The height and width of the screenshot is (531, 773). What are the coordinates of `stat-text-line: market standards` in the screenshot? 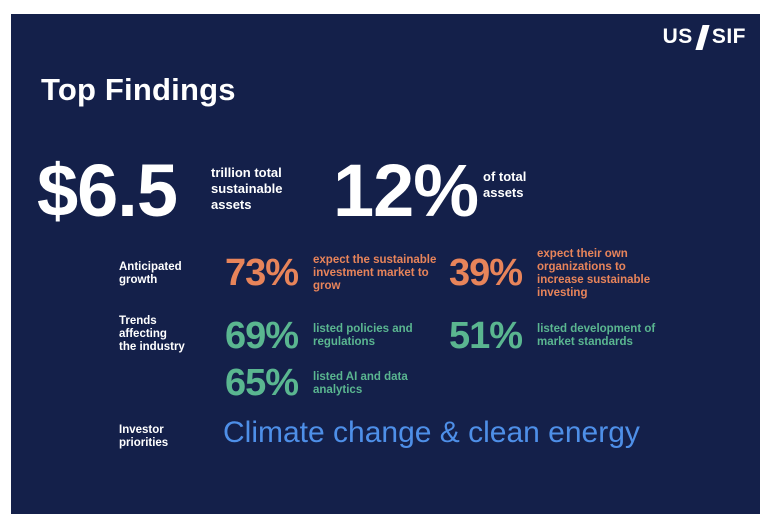 It's located at (585, 342).